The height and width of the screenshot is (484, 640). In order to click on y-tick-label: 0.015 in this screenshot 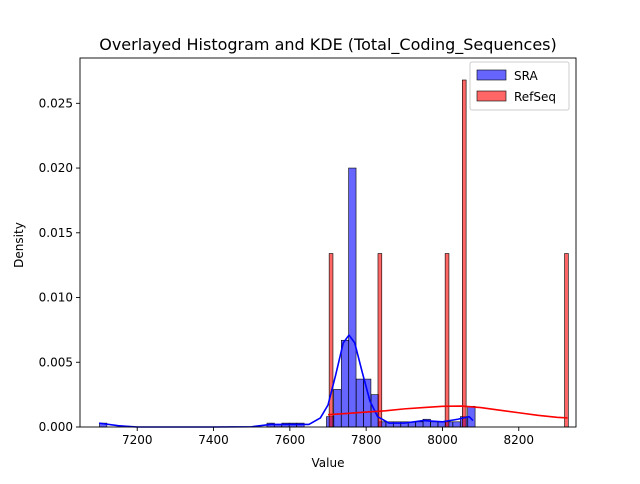, I will do `click(56, 233)`.